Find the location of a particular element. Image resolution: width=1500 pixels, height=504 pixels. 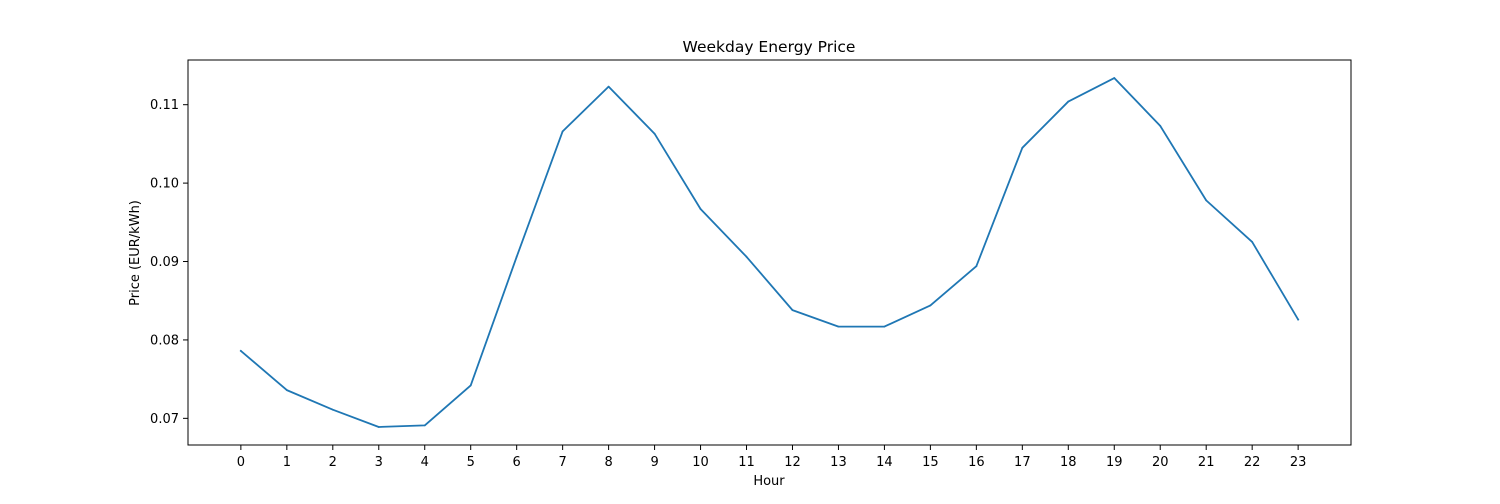

chart-title: Weekday Energy Price is located at coordinates (769, 47).